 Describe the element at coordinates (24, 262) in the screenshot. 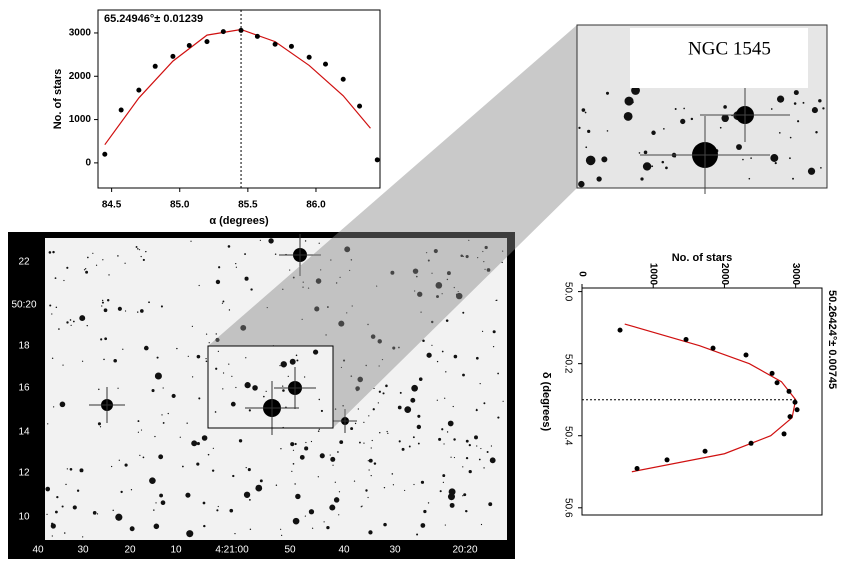

I see `field-y-label: 22` at that location.